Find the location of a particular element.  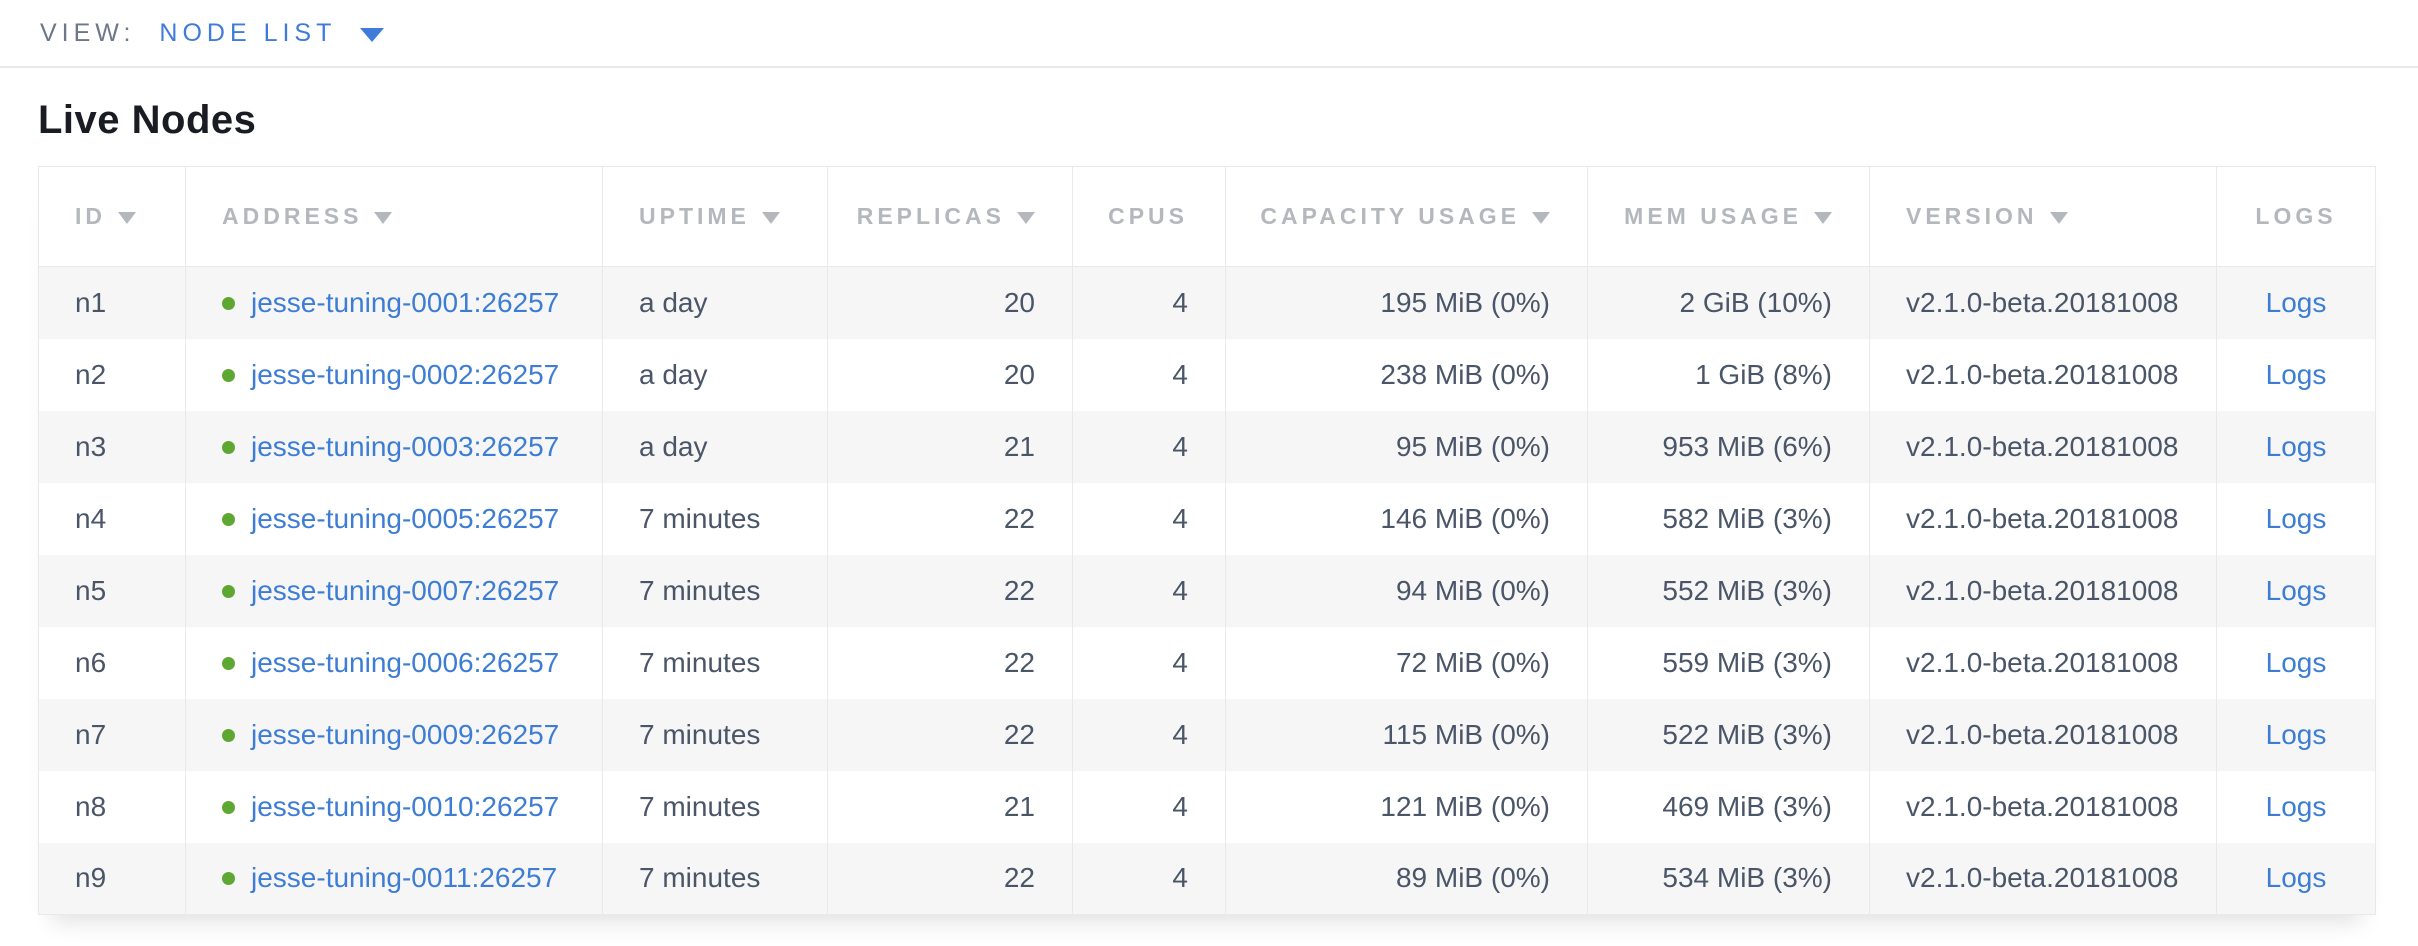

column-header-capacity: CAPACITY USAGE is located at coordinates (1406, 216).